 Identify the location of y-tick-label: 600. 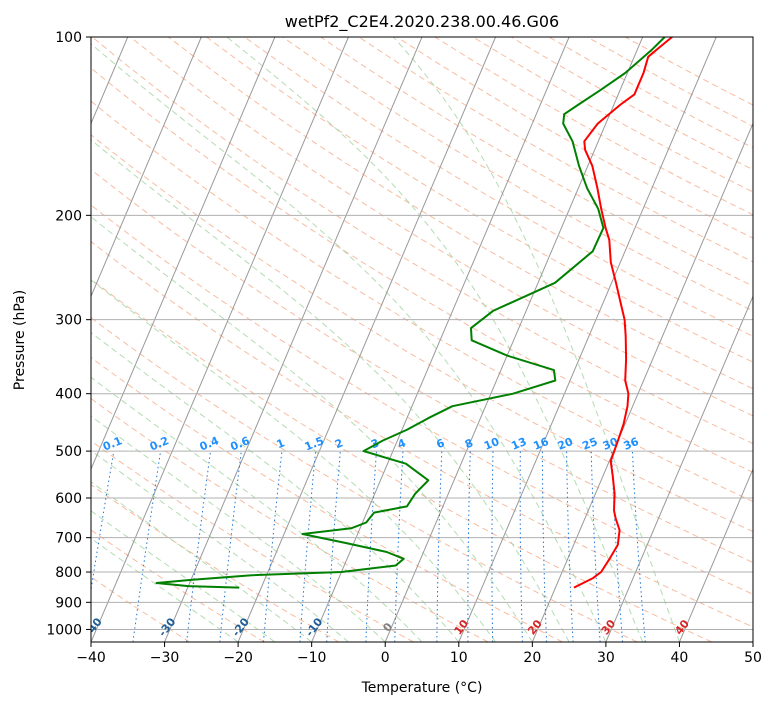
(68, 499).